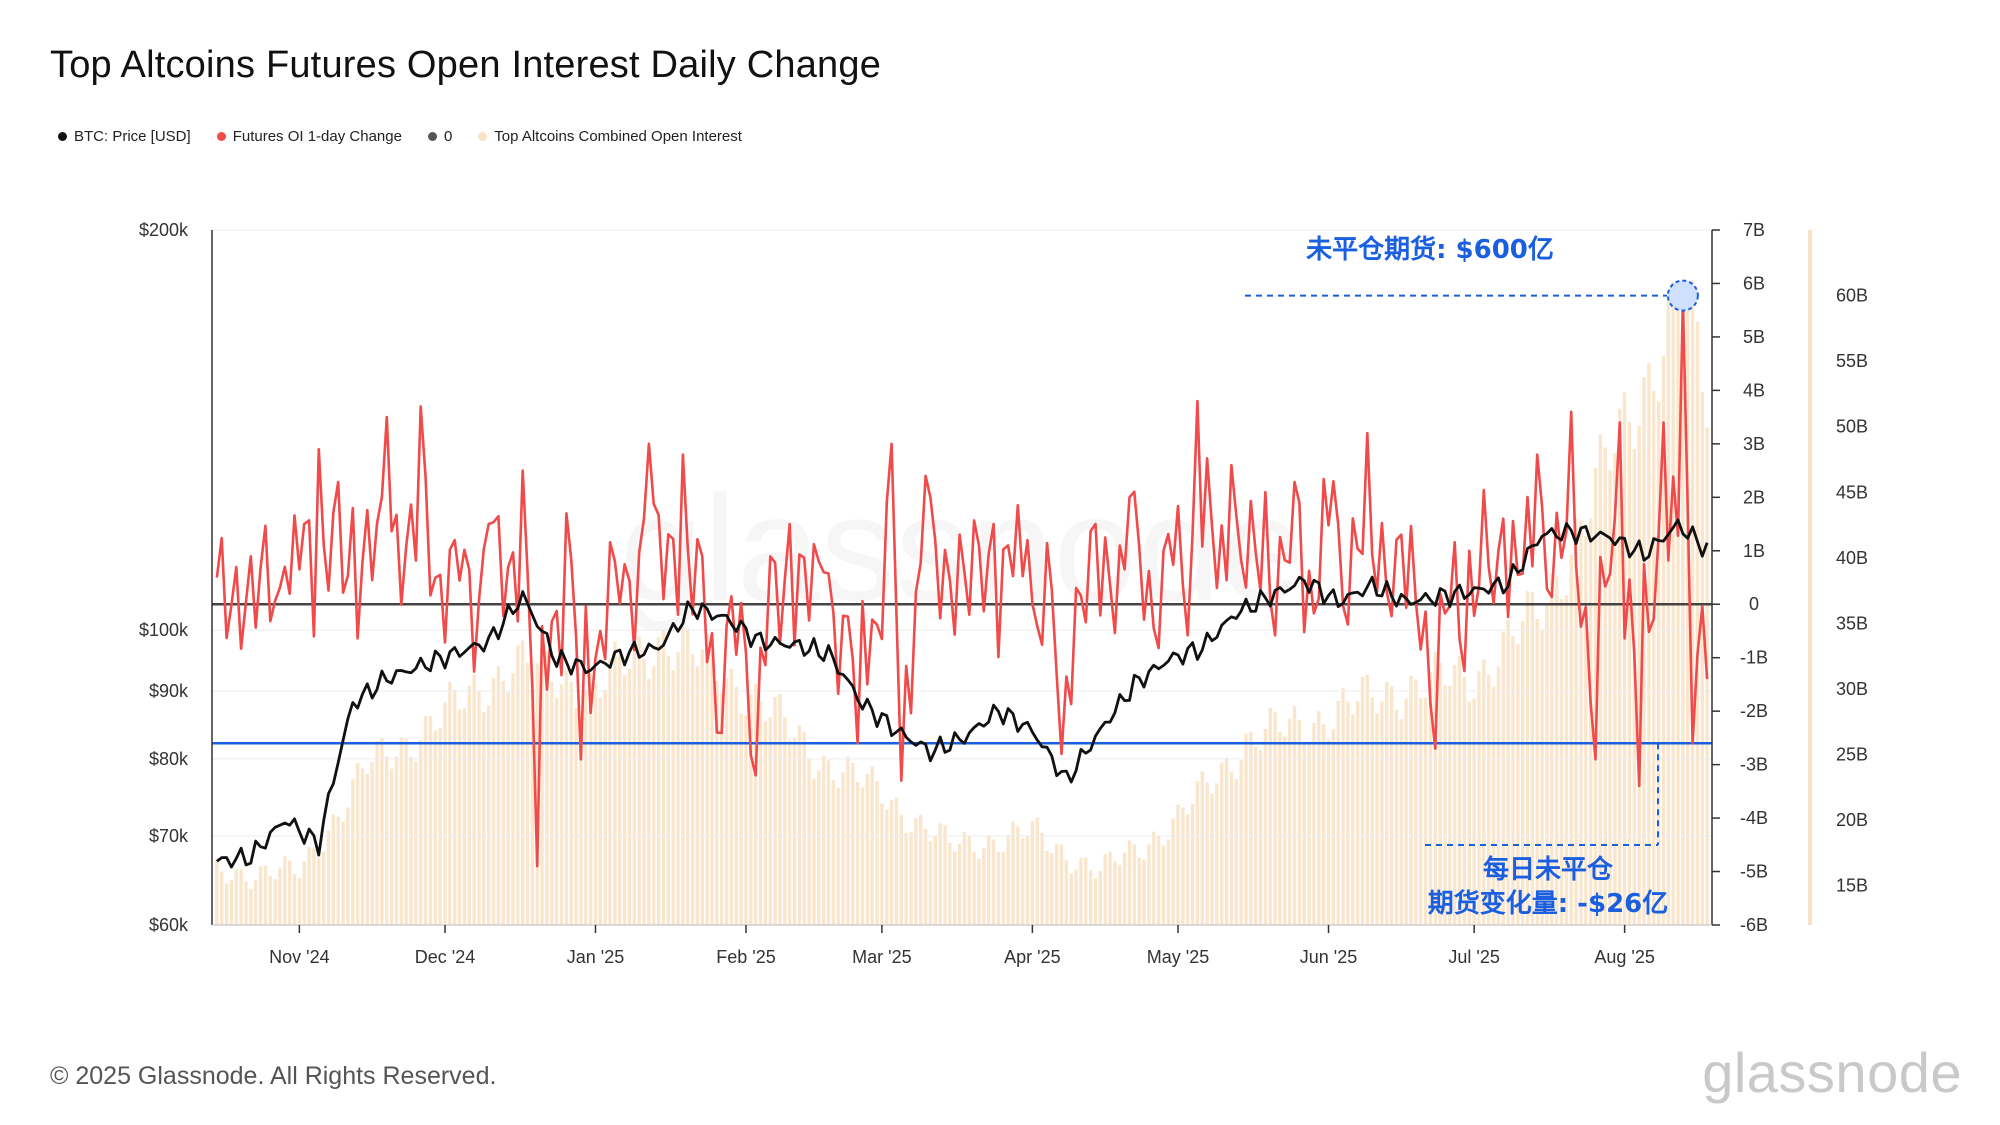 This screenshot has height=1125, width=2000. Describe the element at coordinates (1754, 872) in the screenshot. I see `y-right-tick-label: -5B` at that location.